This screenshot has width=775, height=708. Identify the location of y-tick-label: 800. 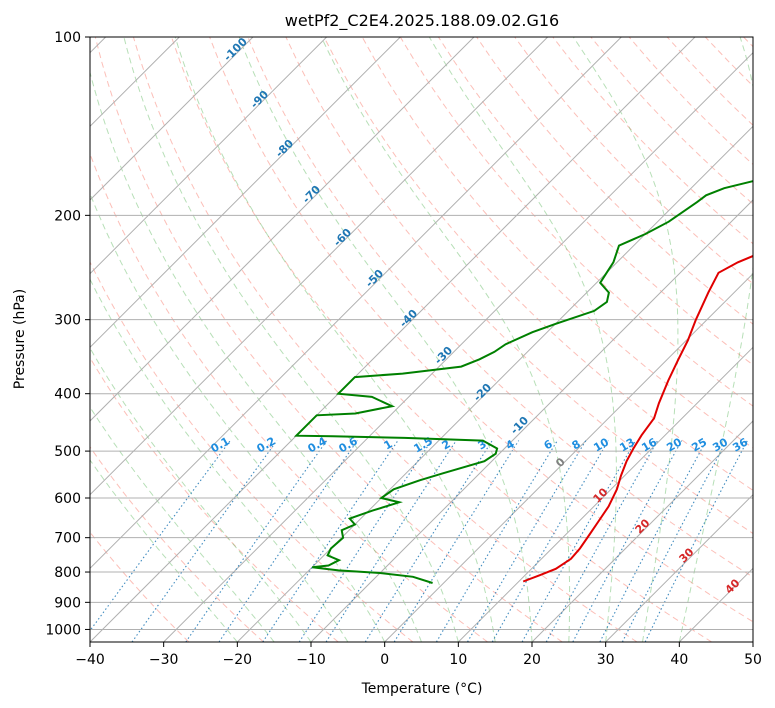
(67, 573).